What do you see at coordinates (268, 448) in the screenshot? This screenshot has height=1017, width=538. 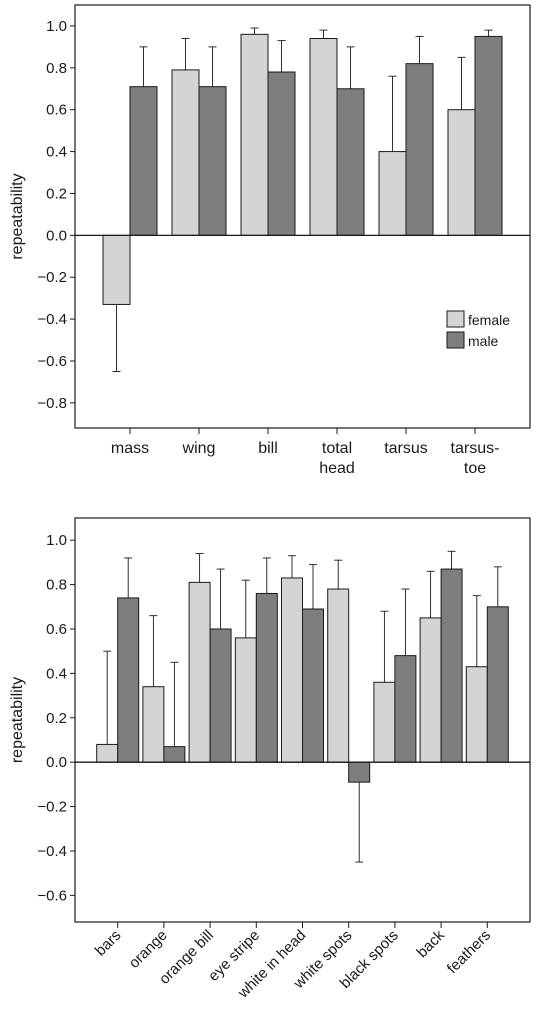 I see `x-tick-label: bill` at bounding box center [268, 448].